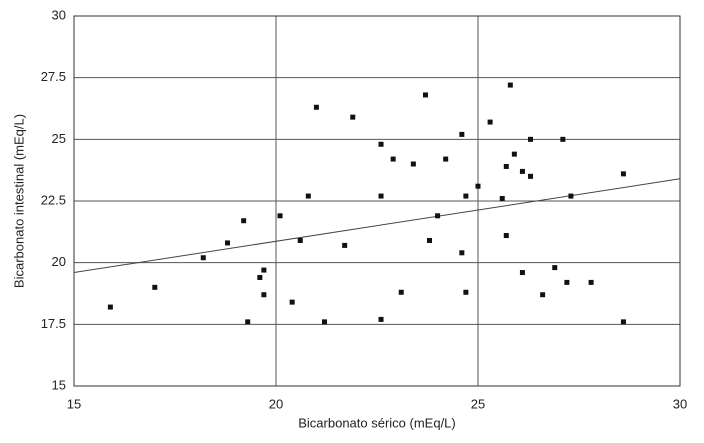 This screenshot has height=443, width=704. What do you see at coordinates (478, 403) in the screenshot?
I see `x-tick-label: 25` at bounding box center [478, 403].